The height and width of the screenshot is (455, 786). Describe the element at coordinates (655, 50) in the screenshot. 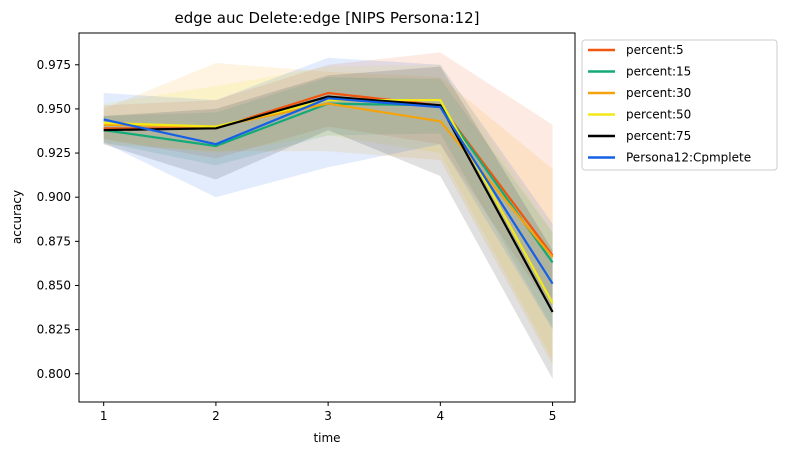

I see `legend-label-1: percent:5` at that location.